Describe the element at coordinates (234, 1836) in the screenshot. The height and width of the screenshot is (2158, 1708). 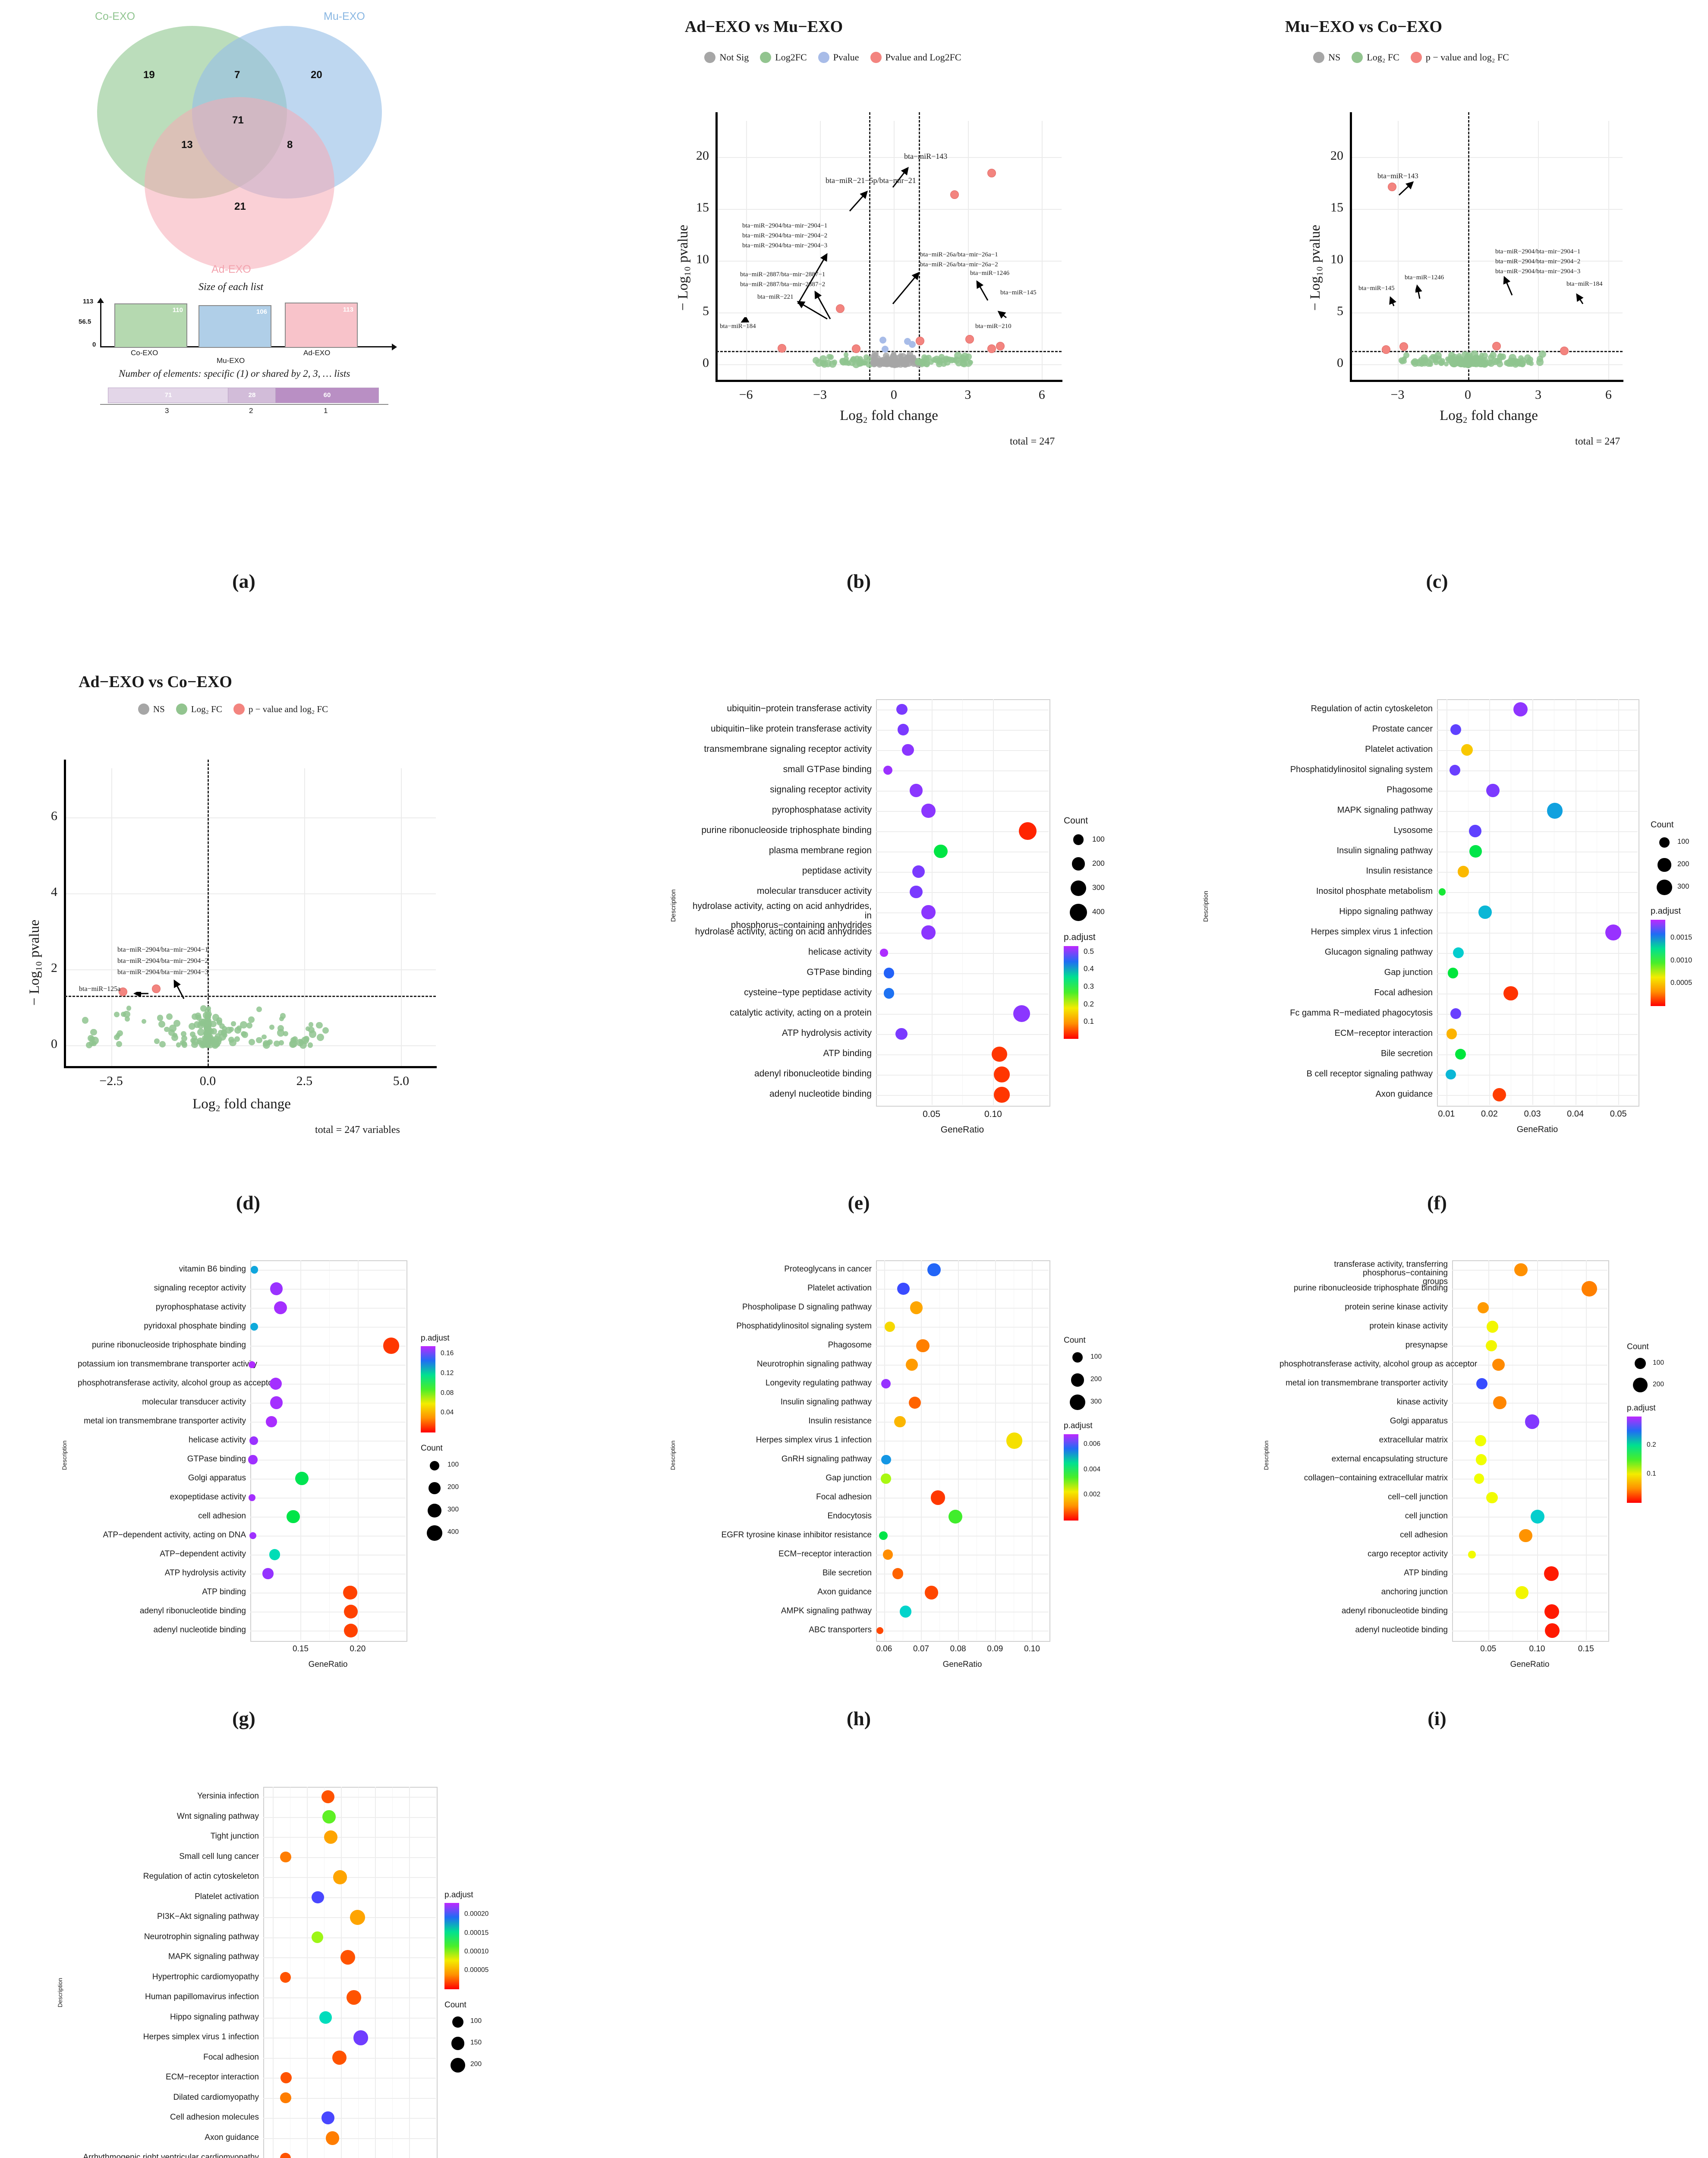
I see `category-label: Tight junction` at that location.